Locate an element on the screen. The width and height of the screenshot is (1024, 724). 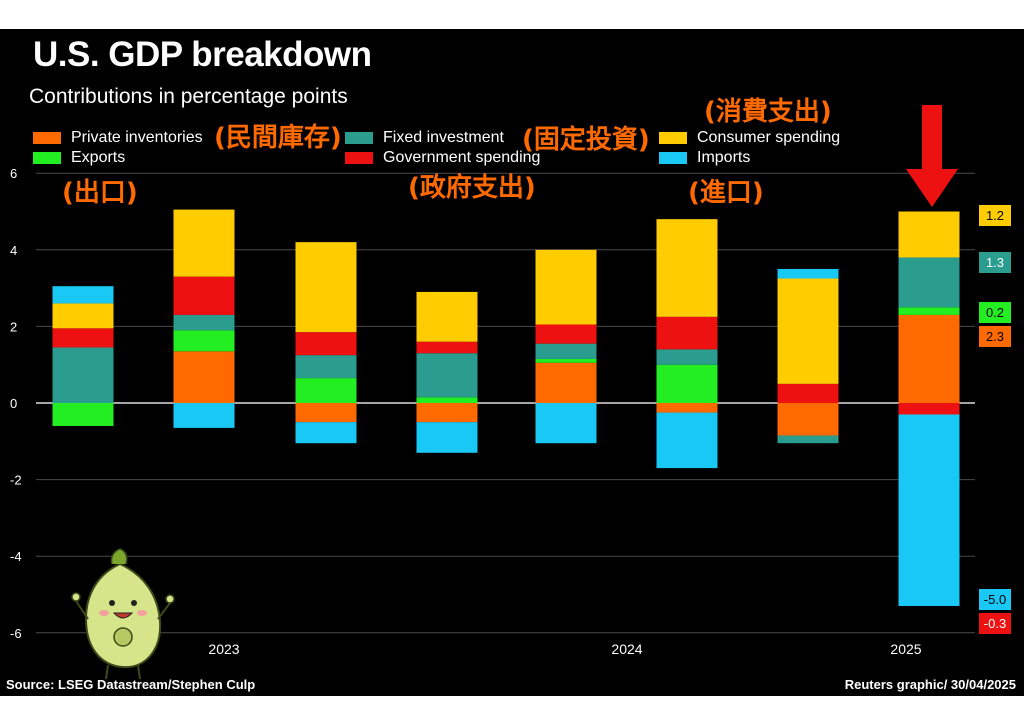
y-tick-label: 0 is located at coordinates (13, 403).